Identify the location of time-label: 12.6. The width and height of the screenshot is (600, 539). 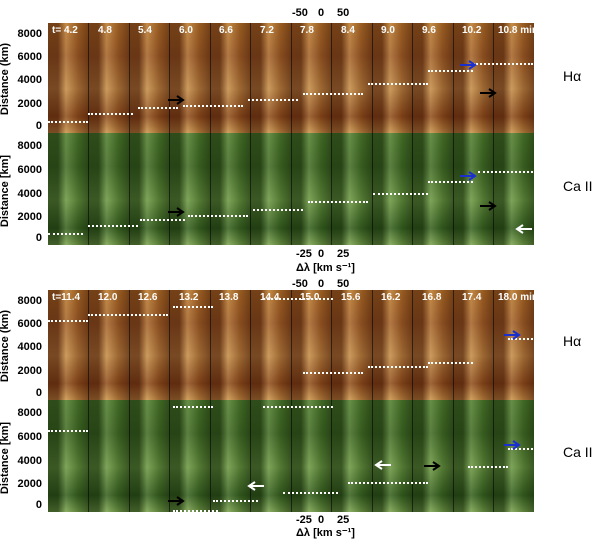
(148, 297).